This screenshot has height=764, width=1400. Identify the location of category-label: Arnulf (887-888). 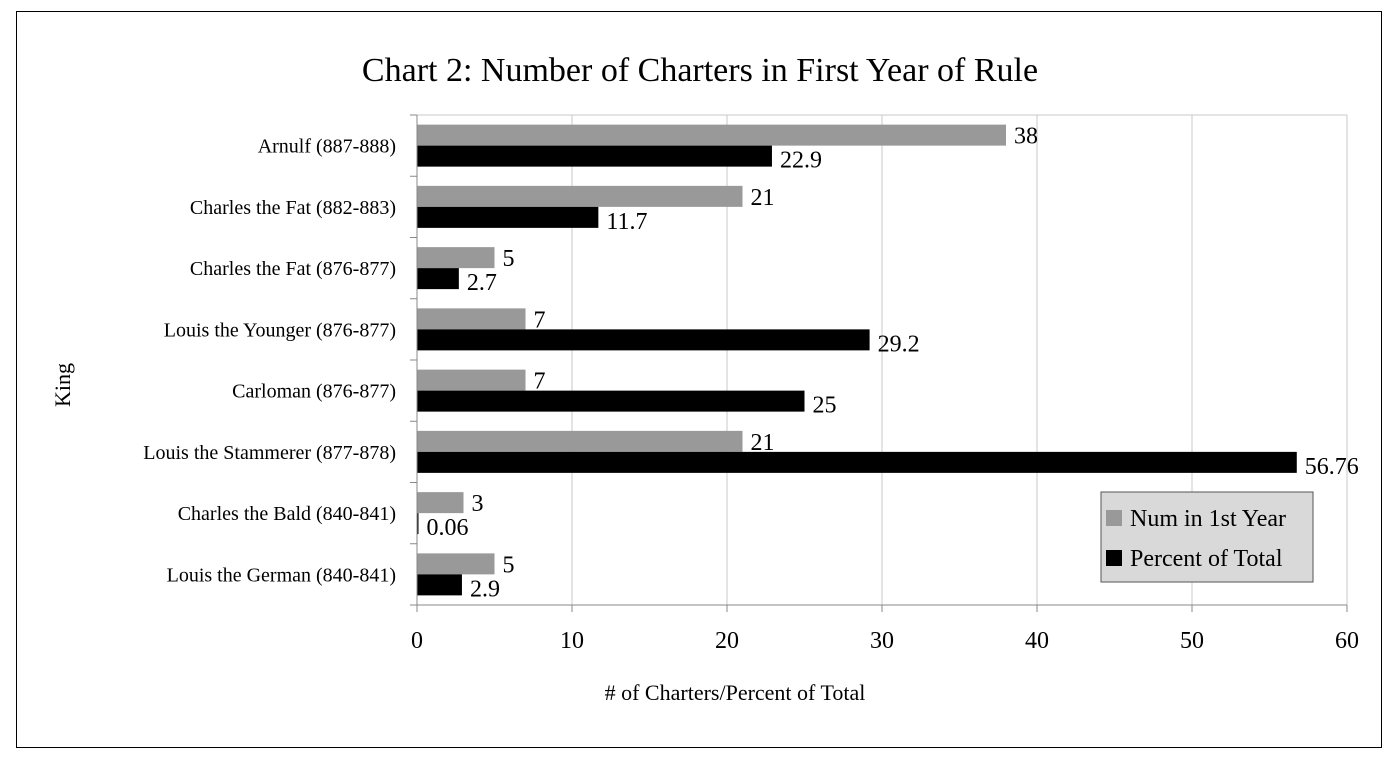
(327, 147).